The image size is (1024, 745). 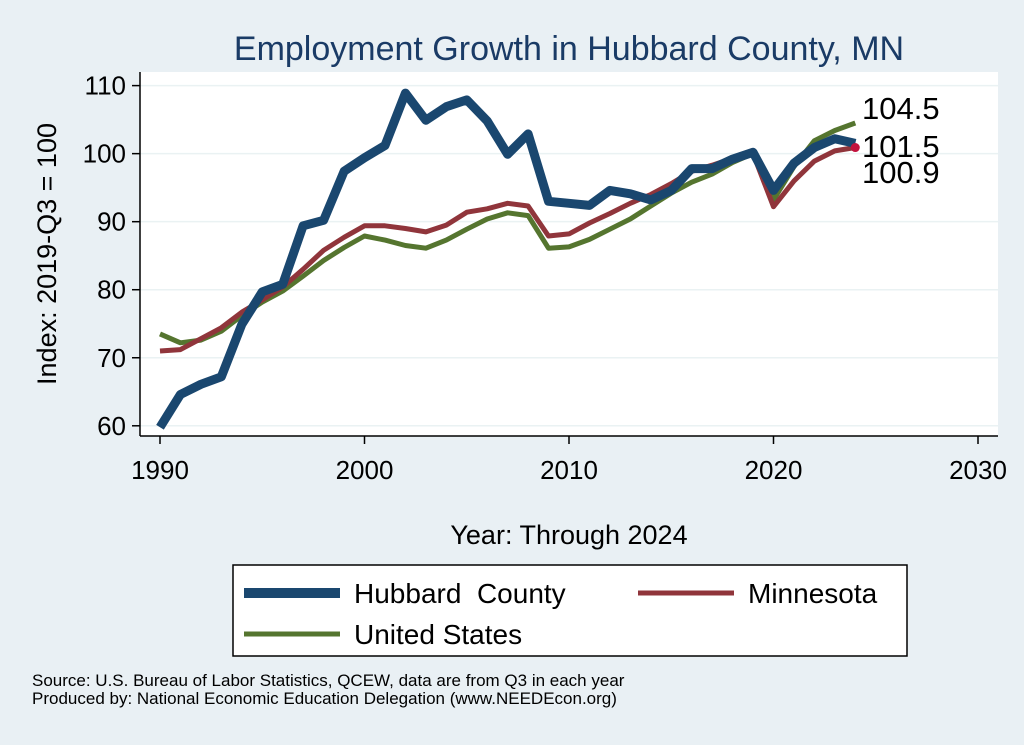 What do you see at coordinates (569, 470) in the screenshot?
I see `x-tick-label: 2010` at bounding box center [569, 470].